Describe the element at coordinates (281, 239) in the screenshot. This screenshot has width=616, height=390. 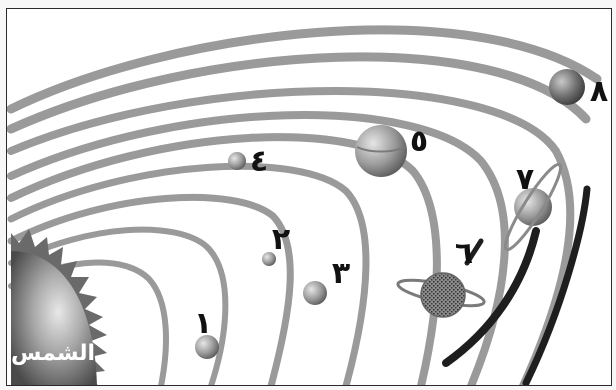
I see `planet-2-label: ٢` at that location.